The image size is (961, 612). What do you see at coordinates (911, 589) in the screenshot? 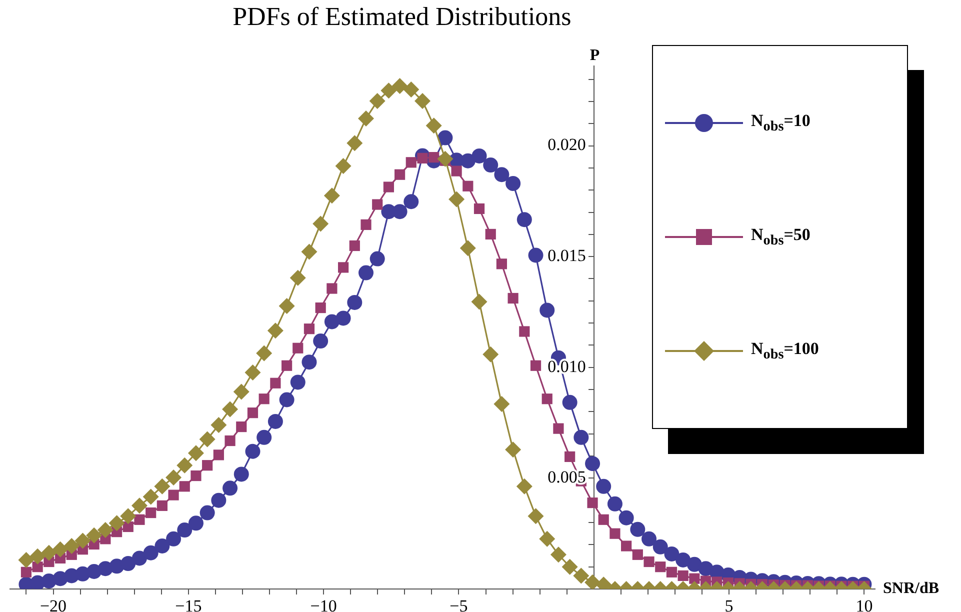
I see `x-axis-title: SNR/dB` at bounding box center [911, 589].